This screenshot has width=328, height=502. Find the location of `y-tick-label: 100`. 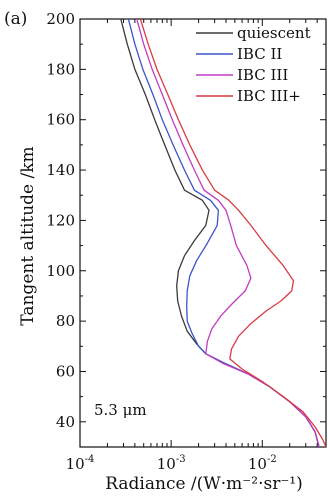

y-tick-label: 100 is located at coordinates (60, 271).